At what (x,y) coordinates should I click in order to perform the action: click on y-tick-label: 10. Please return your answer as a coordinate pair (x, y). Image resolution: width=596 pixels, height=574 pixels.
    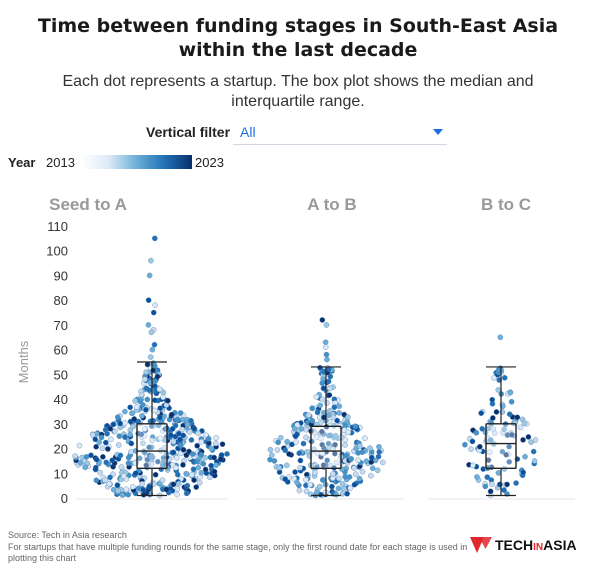
    Looking at the image, I should click on (61, 473).